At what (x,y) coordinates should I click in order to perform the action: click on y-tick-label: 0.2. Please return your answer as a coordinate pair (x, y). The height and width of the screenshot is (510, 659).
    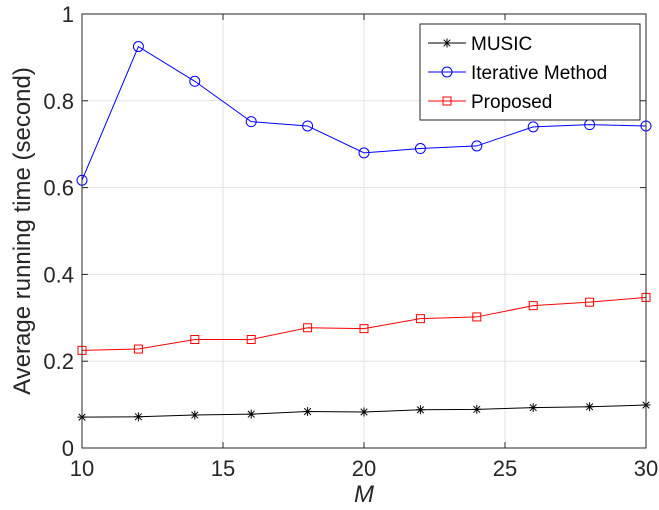
    Looking at the image, I should click on (58, 361).